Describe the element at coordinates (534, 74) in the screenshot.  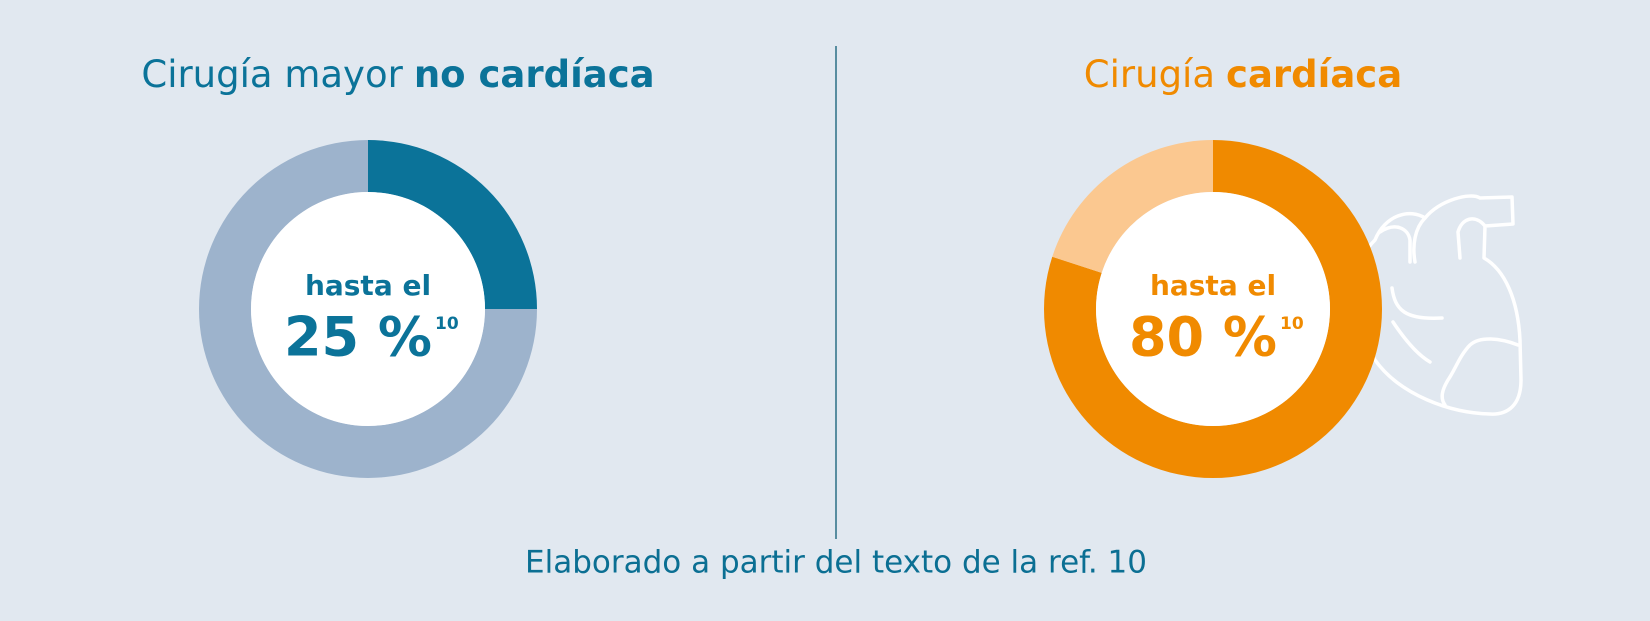
I see `title-bold: no cardíaca` at that location.